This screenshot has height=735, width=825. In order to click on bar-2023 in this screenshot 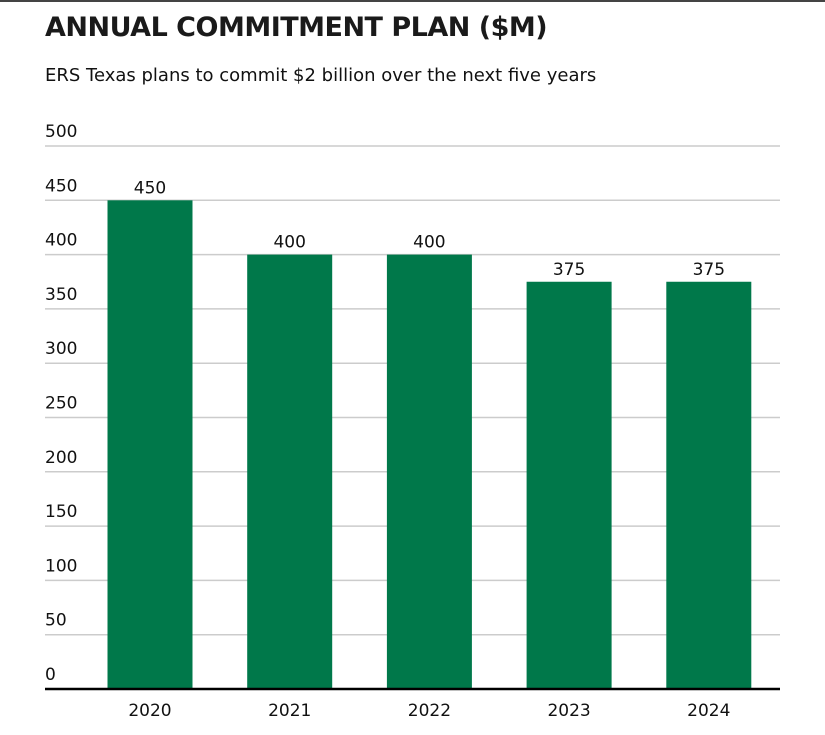, I will do `click(569, 485)`.